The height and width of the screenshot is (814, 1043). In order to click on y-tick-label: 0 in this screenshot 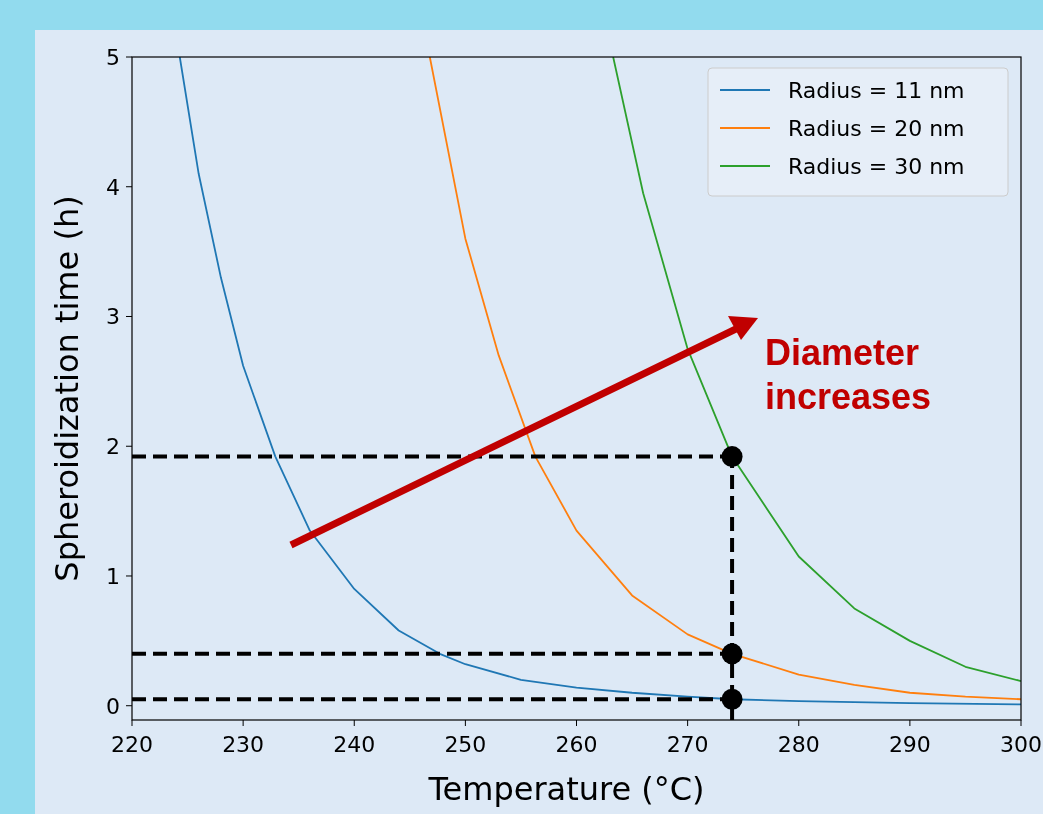, I will do `click(113, 706)`.